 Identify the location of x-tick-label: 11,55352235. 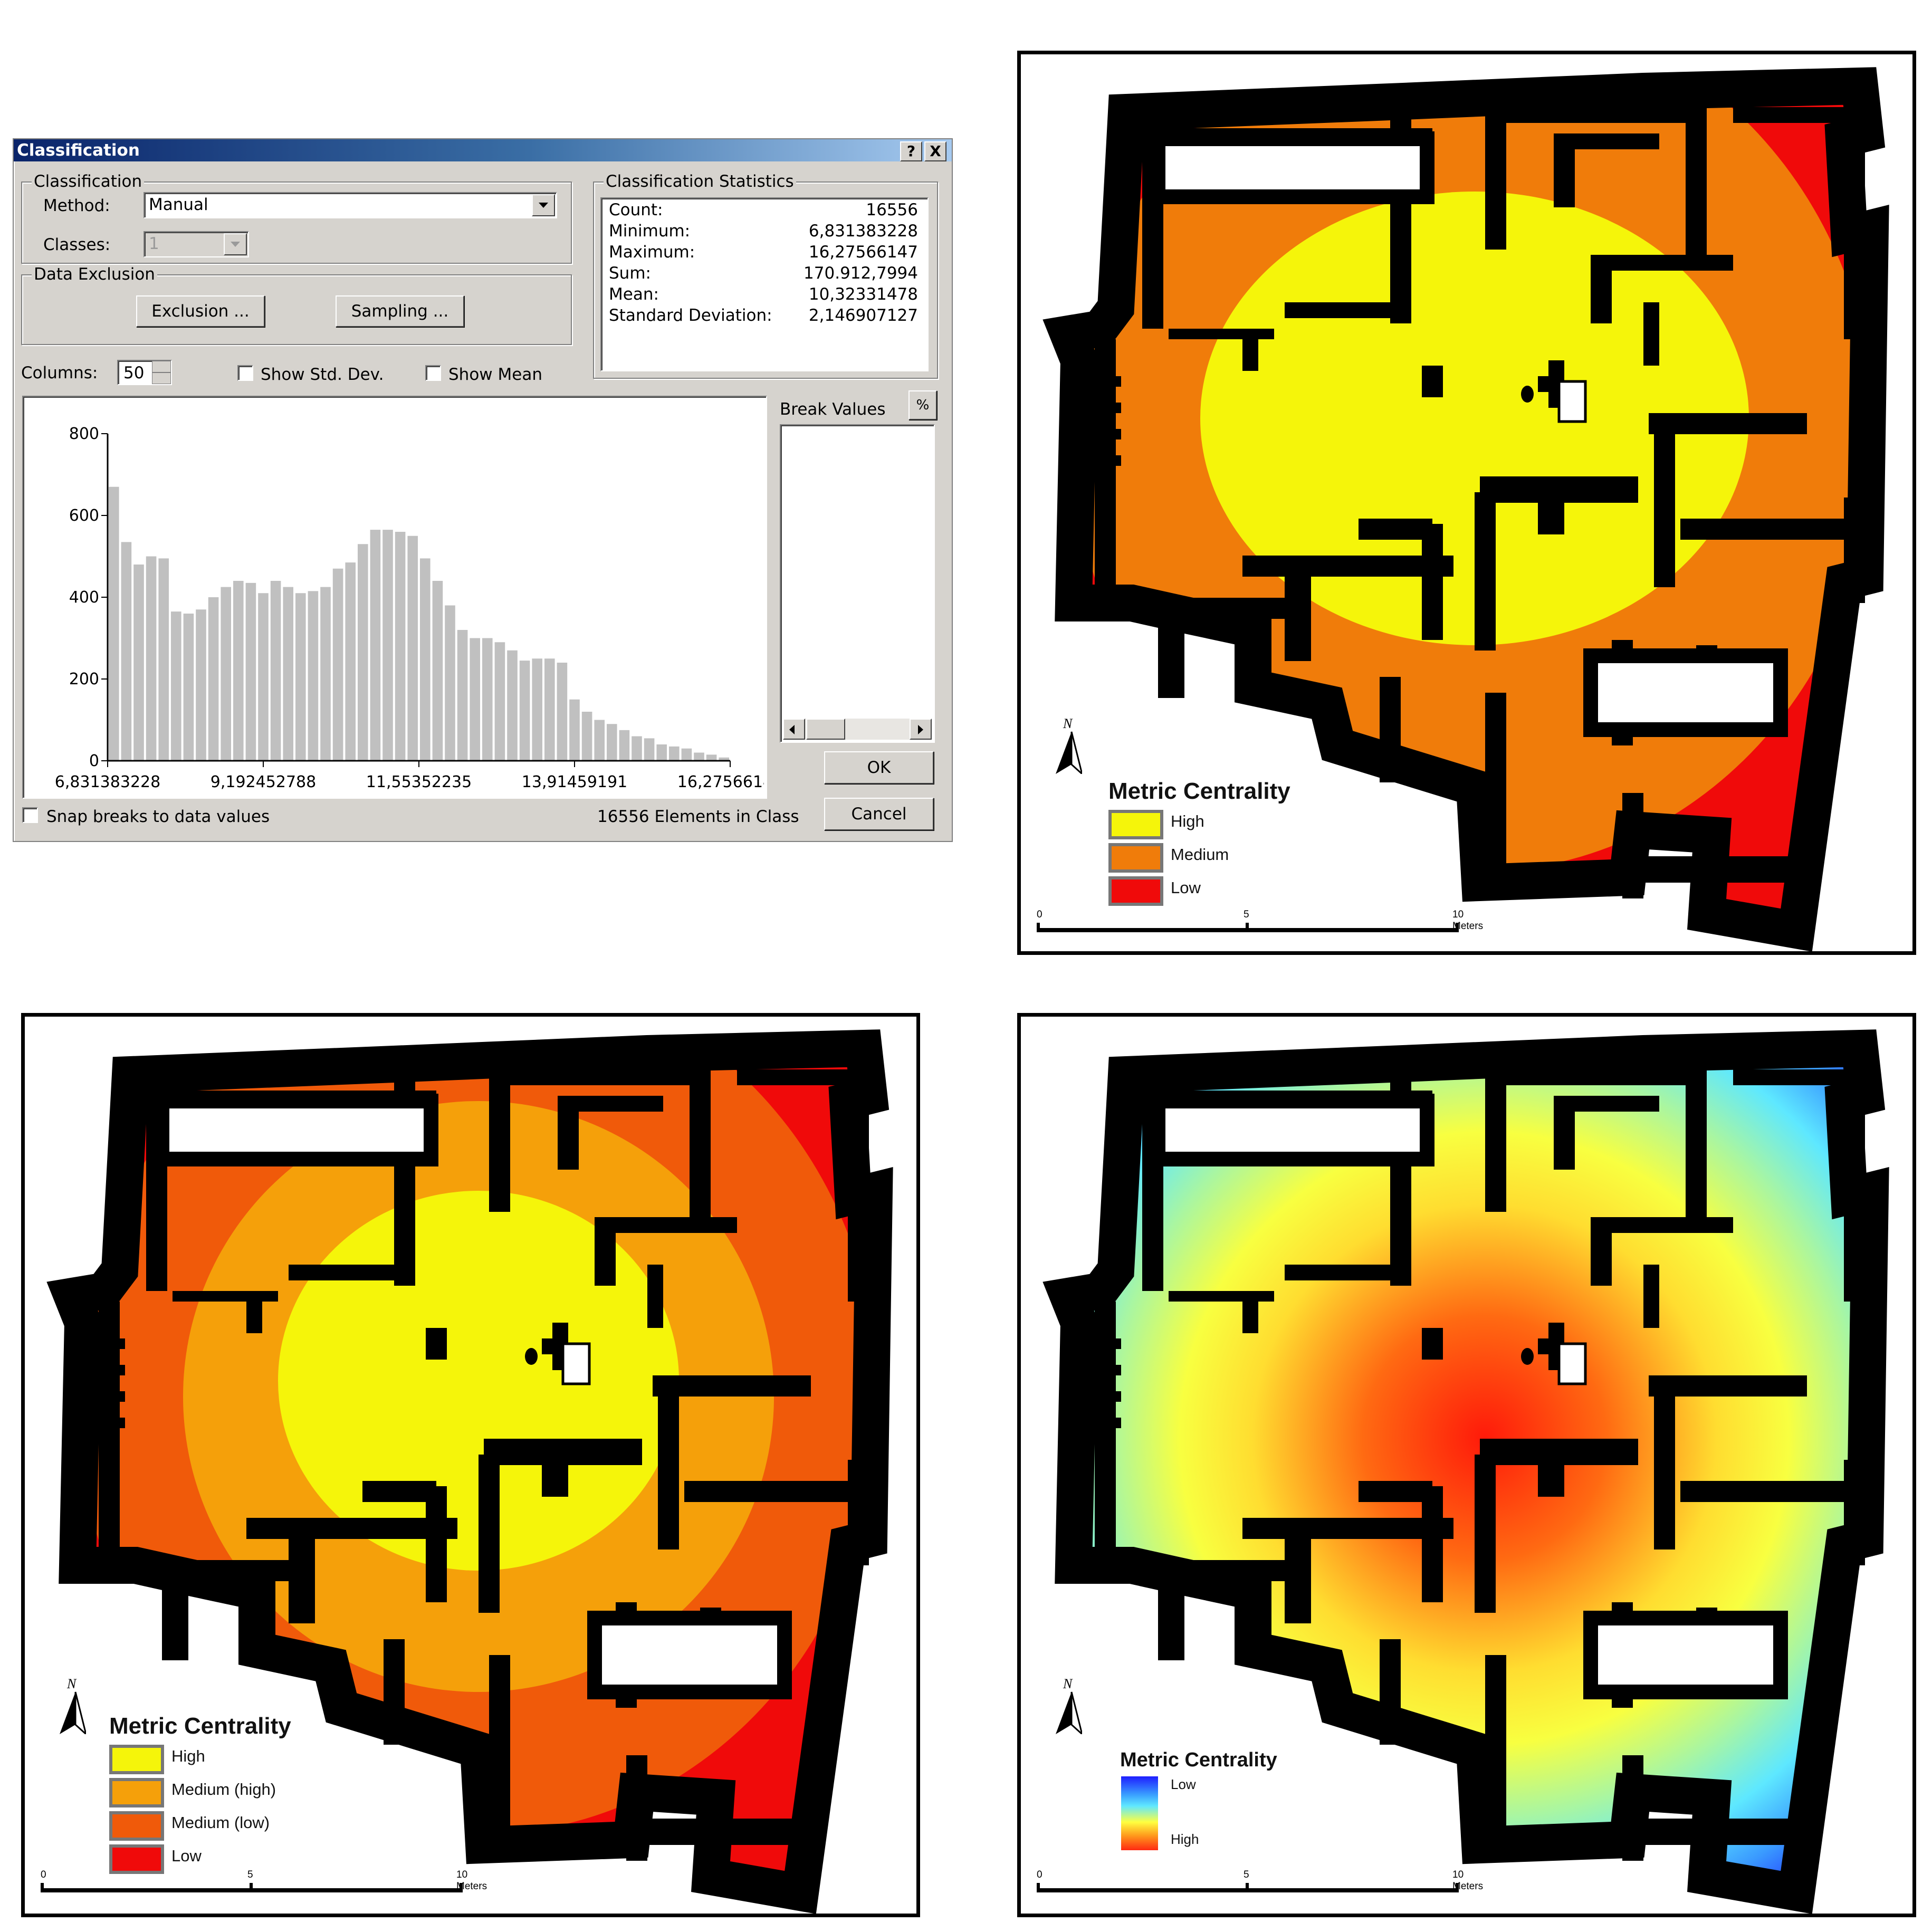
(419, 782).